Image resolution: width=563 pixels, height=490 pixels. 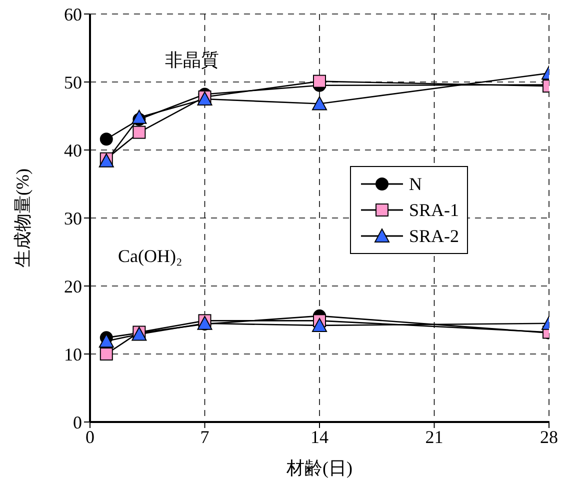 I want to click on y-tick-label: 20, so click(x=73, y=286).